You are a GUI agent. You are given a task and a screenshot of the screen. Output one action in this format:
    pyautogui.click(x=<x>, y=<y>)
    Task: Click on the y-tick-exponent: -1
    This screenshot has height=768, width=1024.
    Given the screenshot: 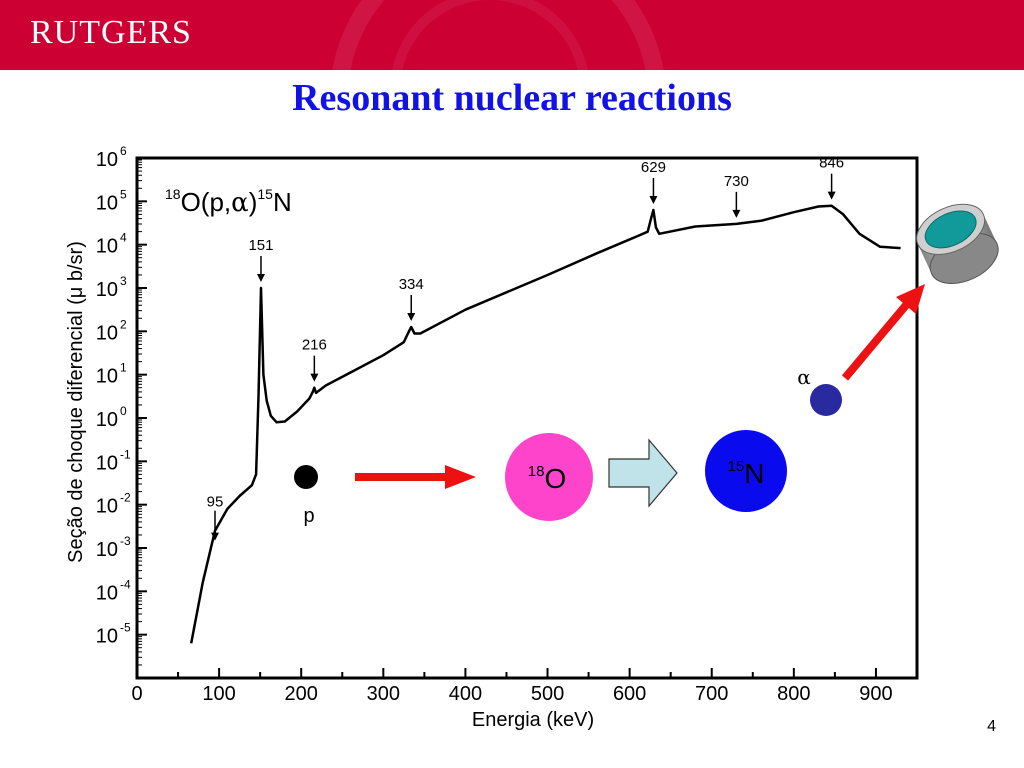 What is the action you would take?
    pyautogui.click(x=125, y=454)
    